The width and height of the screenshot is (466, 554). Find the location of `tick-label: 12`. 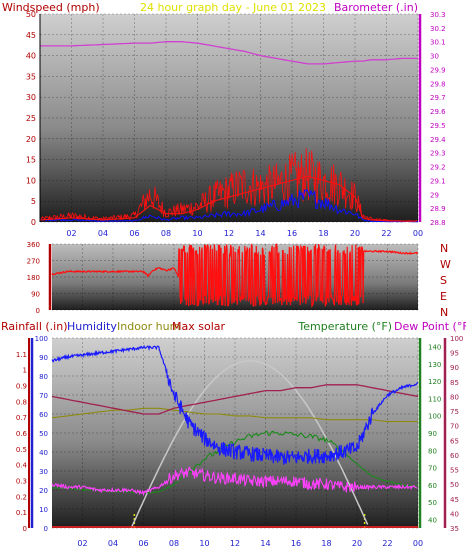

tick-label: 12 is located at coordinates (235, 543).